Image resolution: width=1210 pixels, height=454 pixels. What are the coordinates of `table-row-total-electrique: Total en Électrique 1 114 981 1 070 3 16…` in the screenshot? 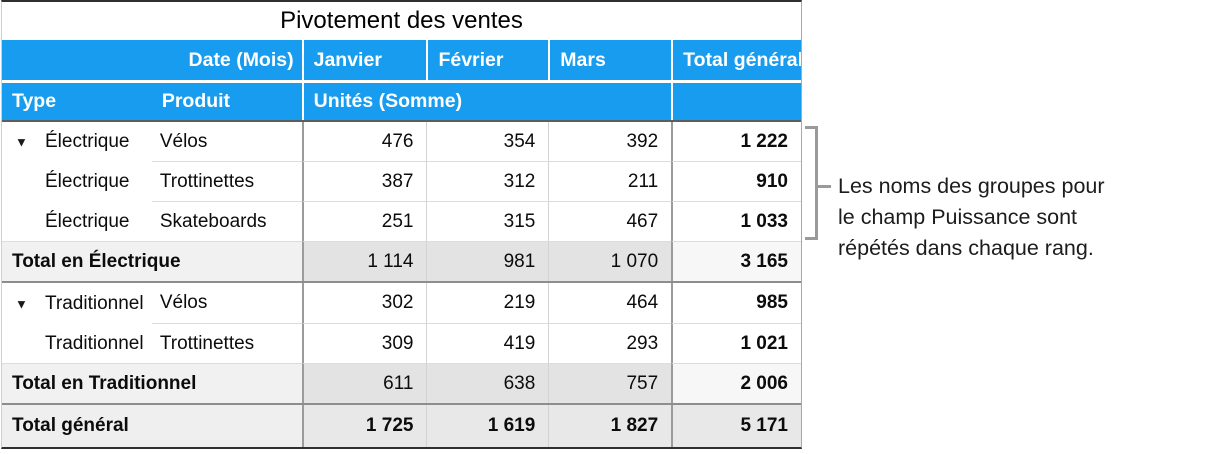 It's located at (401, 262).